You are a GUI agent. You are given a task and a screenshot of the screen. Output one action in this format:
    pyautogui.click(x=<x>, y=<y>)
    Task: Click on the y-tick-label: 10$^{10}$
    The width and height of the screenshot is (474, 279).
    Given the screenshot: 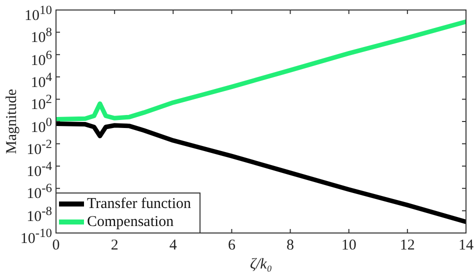 What is the action you would take?
    pyautogui.click(x=38, y=13)
    